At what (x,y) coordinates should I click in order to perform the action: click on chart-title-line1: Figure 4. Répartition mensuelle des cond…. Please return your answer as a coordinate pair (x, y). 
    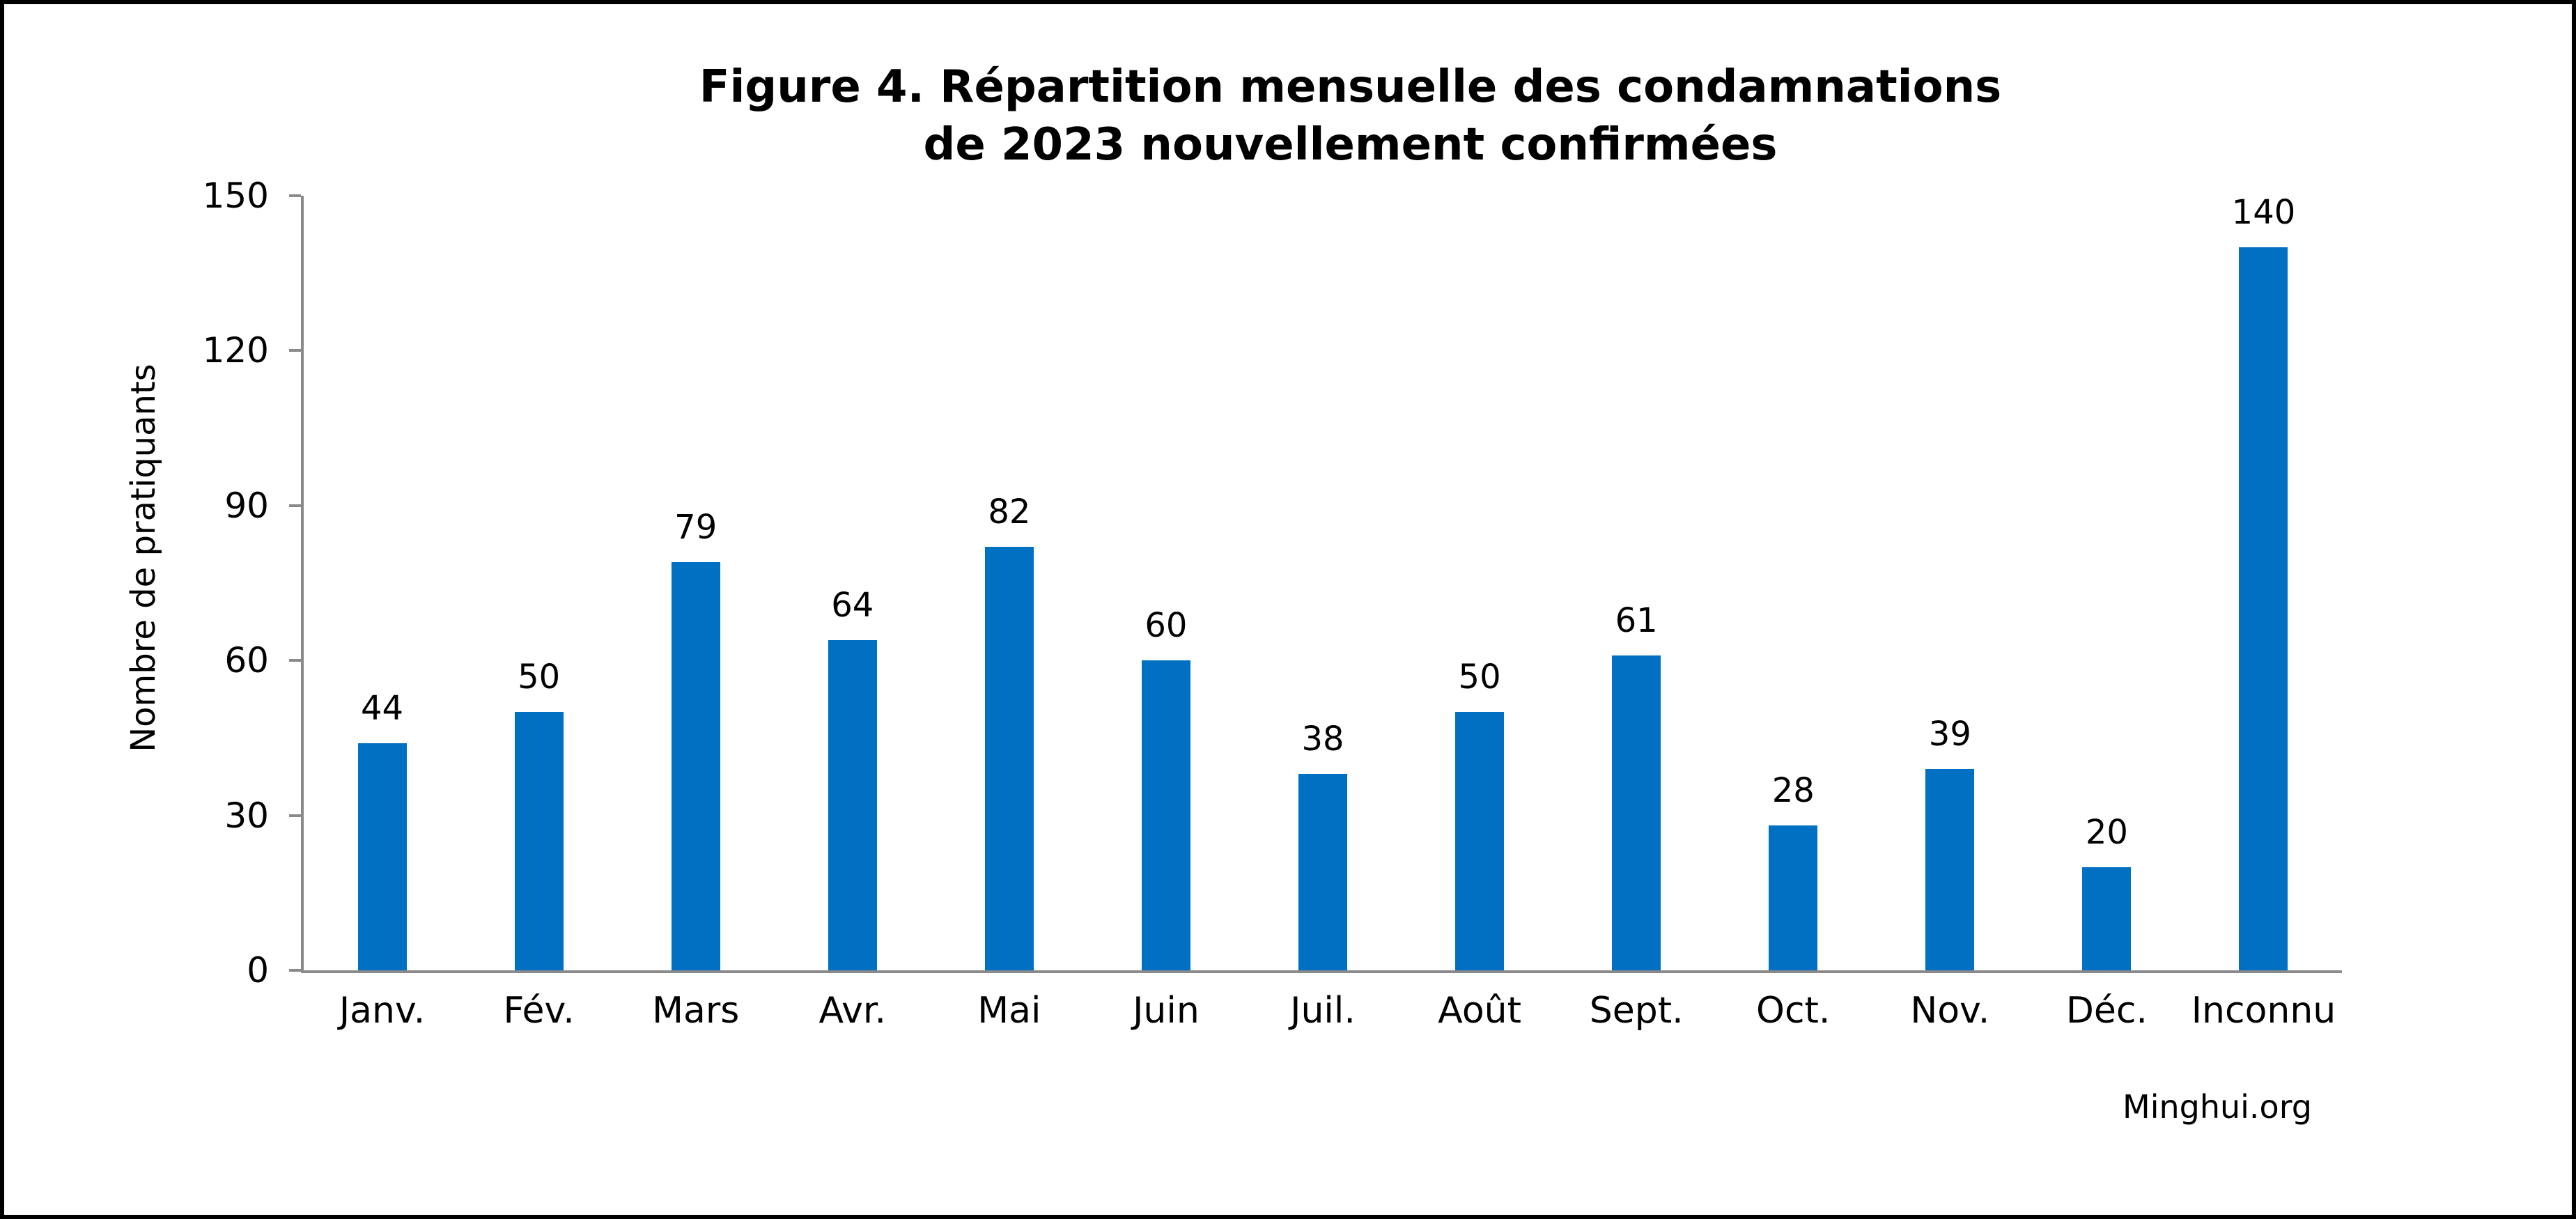
    Looking at the image, I should click on (1350, 87).